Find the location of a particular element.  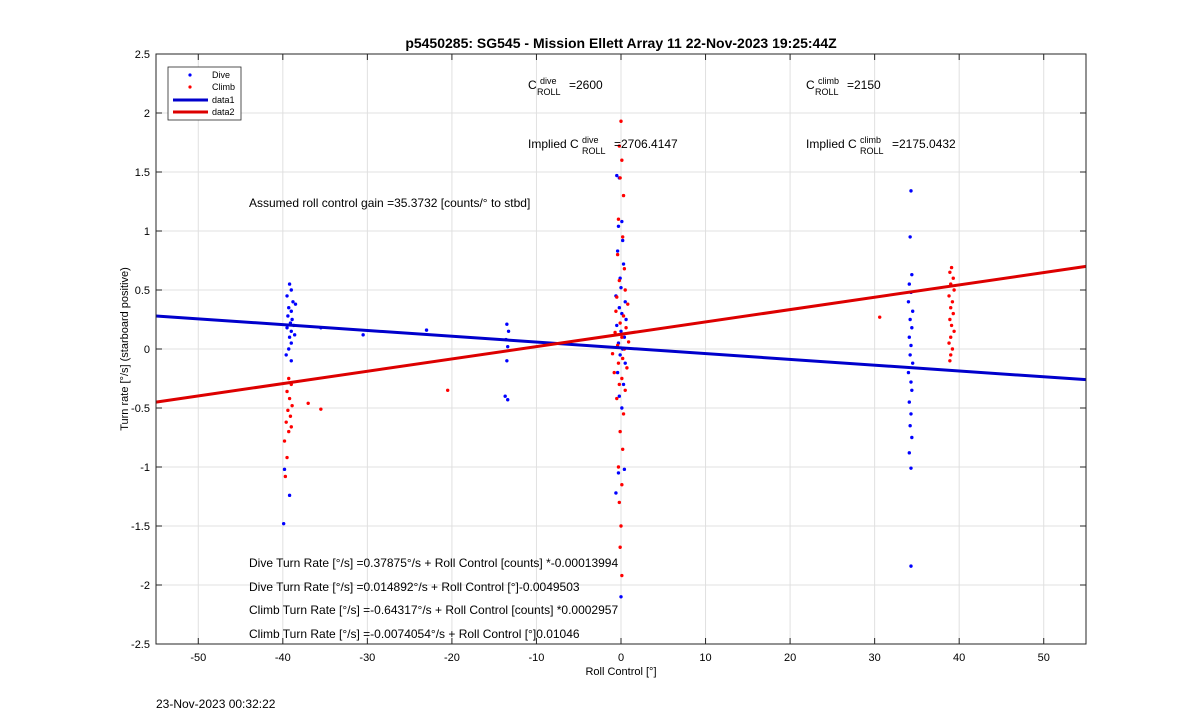

y-tick-label: -0.5 is located at coordinates (140, 409).